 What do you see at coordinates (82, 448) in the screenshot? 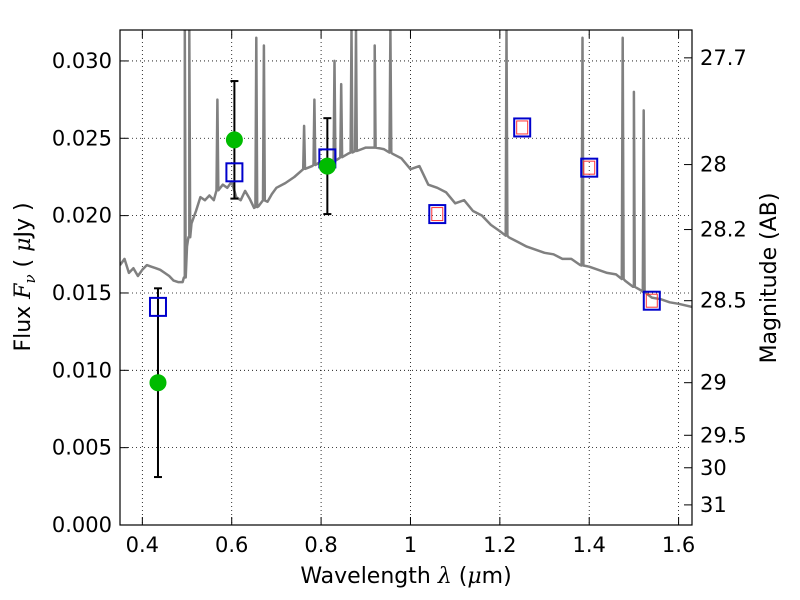
I see `y-tick-label: 0.005` at bounding box center [82, 448].